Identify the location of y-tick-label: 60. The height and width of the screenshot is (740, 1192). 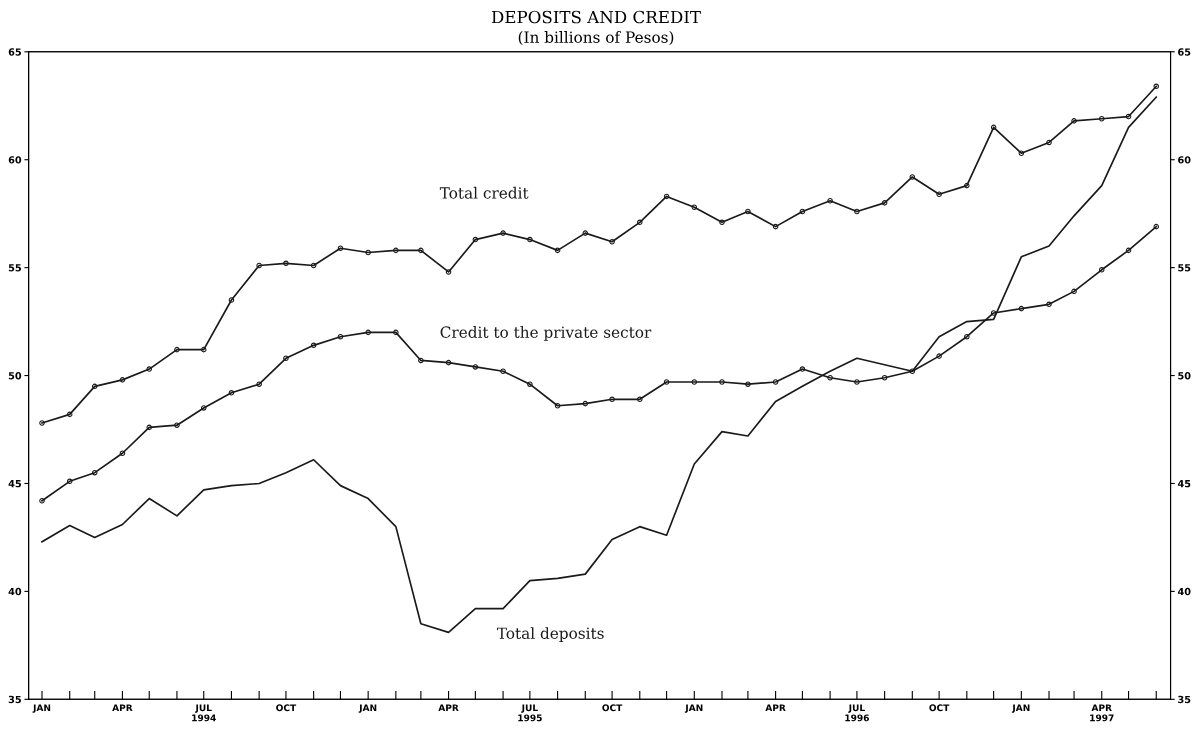
(15, 160).